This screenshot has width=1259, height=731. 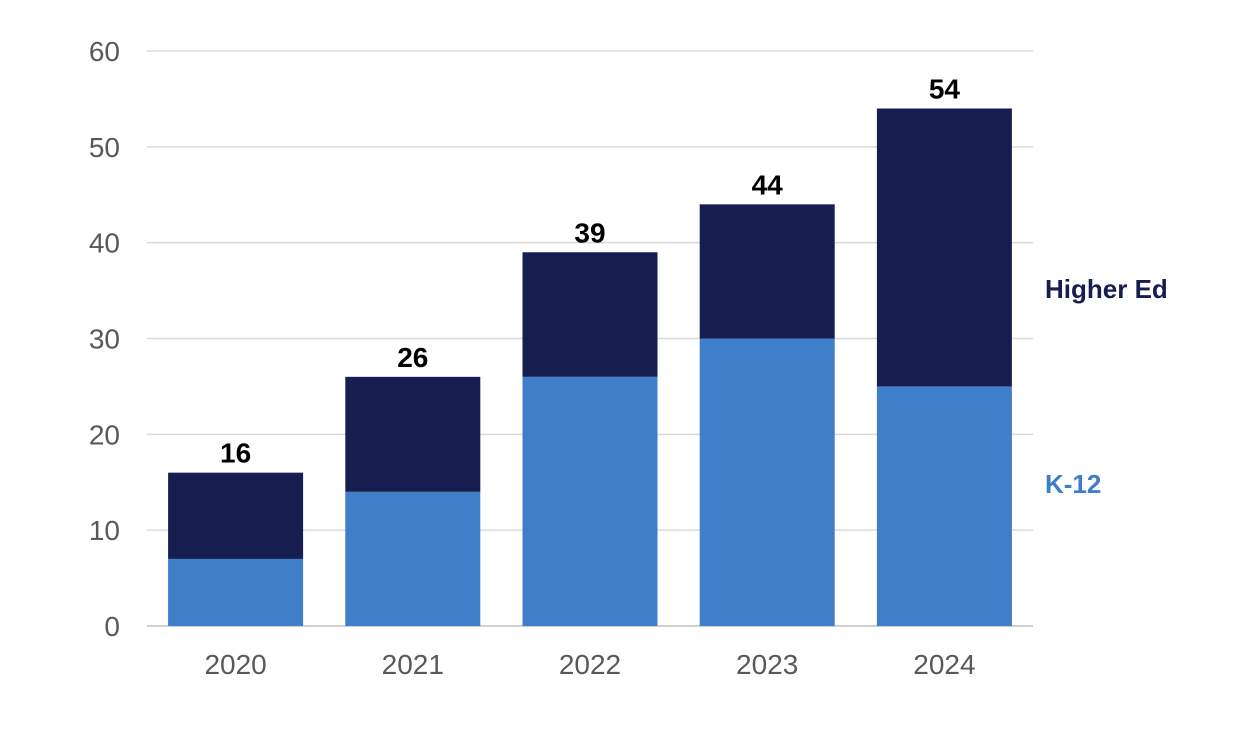 What do you see at coordinates (104, 51) in the screenshot?
I see `y-tick-label: 60` at bounding box center [104, 51].